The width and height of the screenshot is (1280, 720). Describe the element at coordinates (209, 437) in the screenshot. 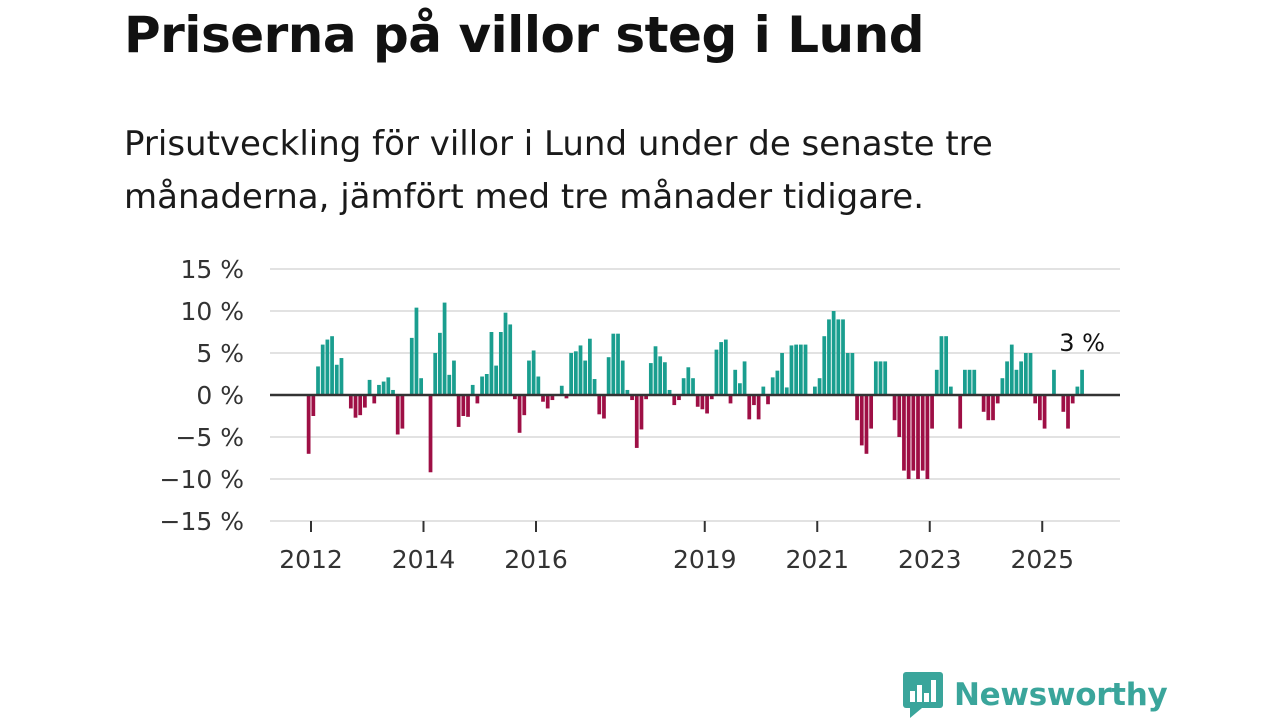

I see `y-tick-label: −5 %` at that location.